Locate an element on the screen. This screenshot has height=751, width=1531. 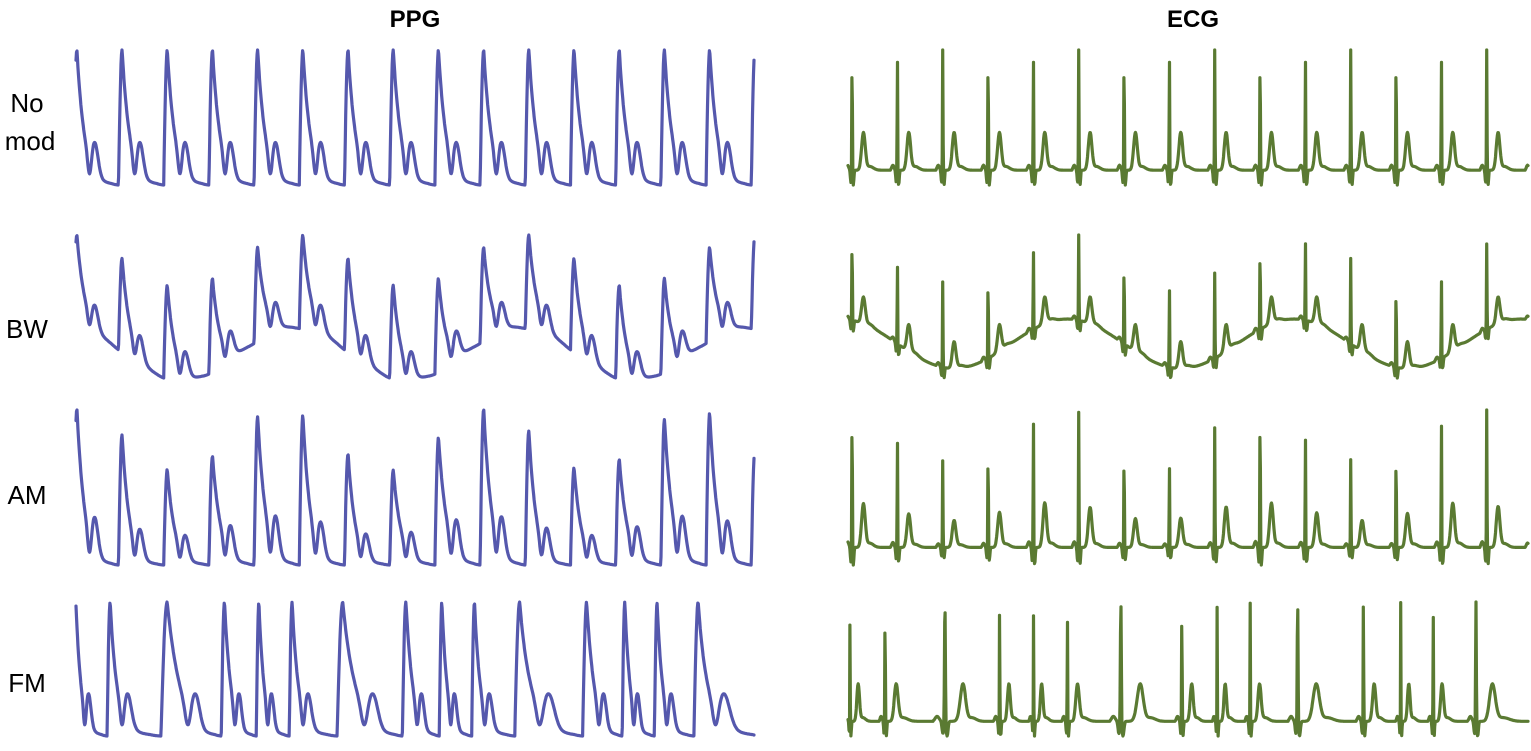
row-label-bw: BW is located at coordinates (27, 329).